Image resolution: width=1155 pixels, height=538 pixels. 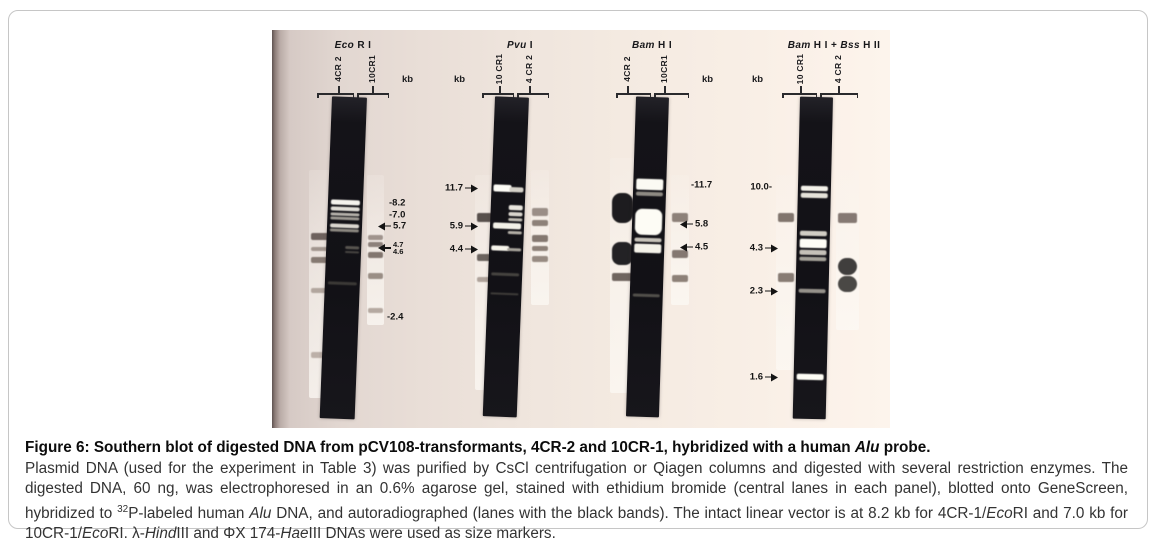 I want to click on size-marker: 5.9, so click(x=454, y=226).